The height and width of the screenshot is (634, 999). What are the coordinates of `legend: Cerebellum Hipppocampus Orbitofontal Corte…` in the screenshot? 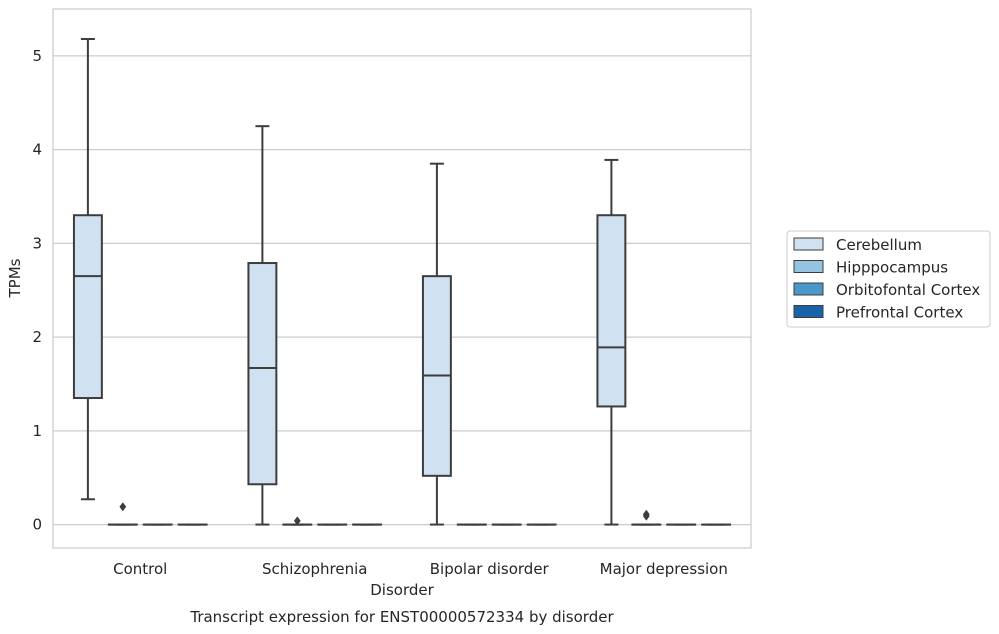 It's located at (888, 279).